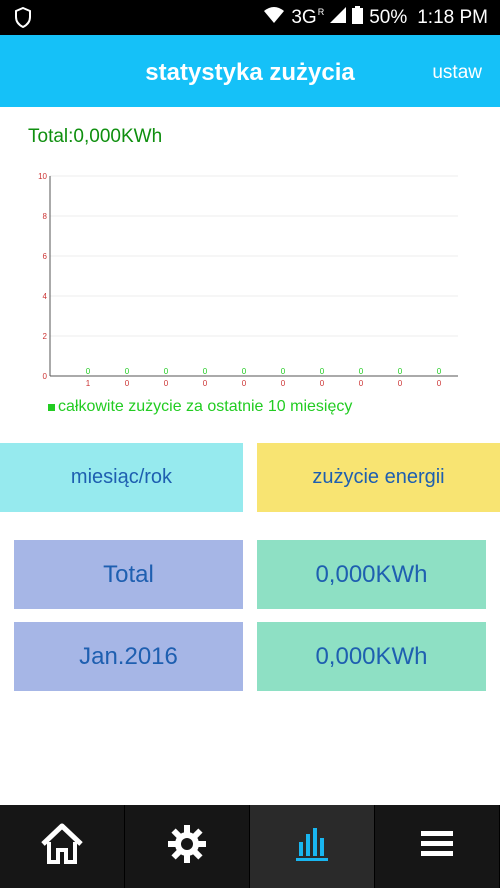 Image resolution: width=500 pixels, height=888 pixels. I want to click on clock: 1:18 PM, so click(452, 17).